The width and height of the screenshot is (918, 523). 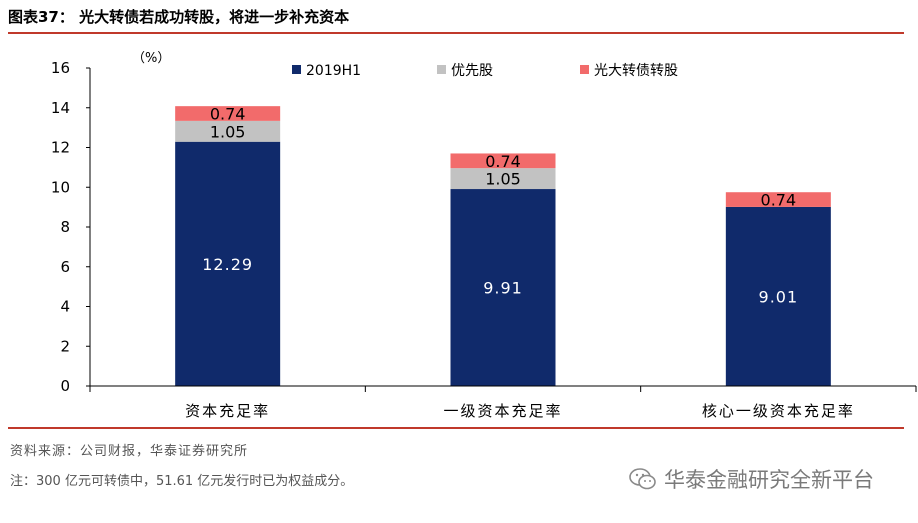 What do you see at coordinates (65, 307) in the screenshot?
I see `y-tick-label: 4` at bounding box center [65, 307].